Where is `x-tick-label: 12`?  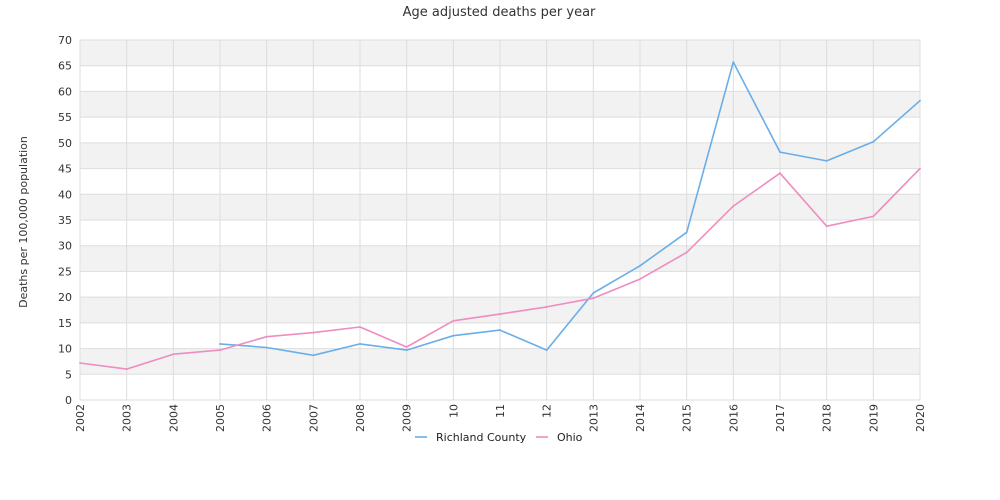 x-tick-label: 12 is located at coordinates (547, 411).